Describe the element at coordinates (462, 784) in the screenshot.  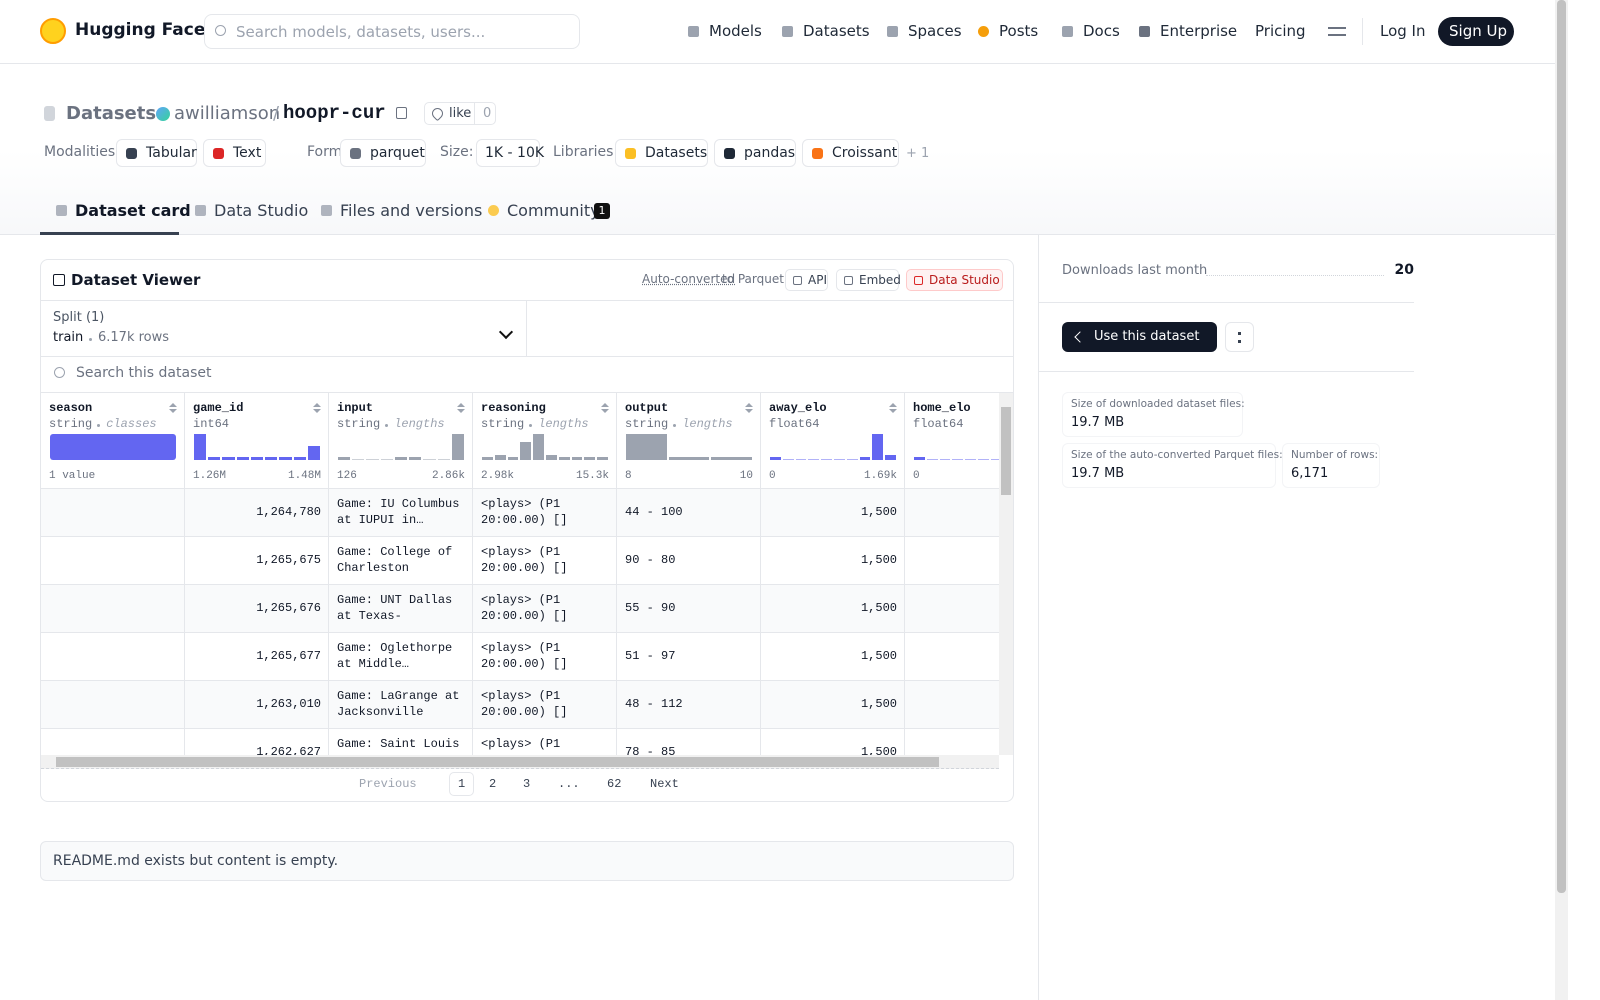
I see `page-link: 1` at that location.